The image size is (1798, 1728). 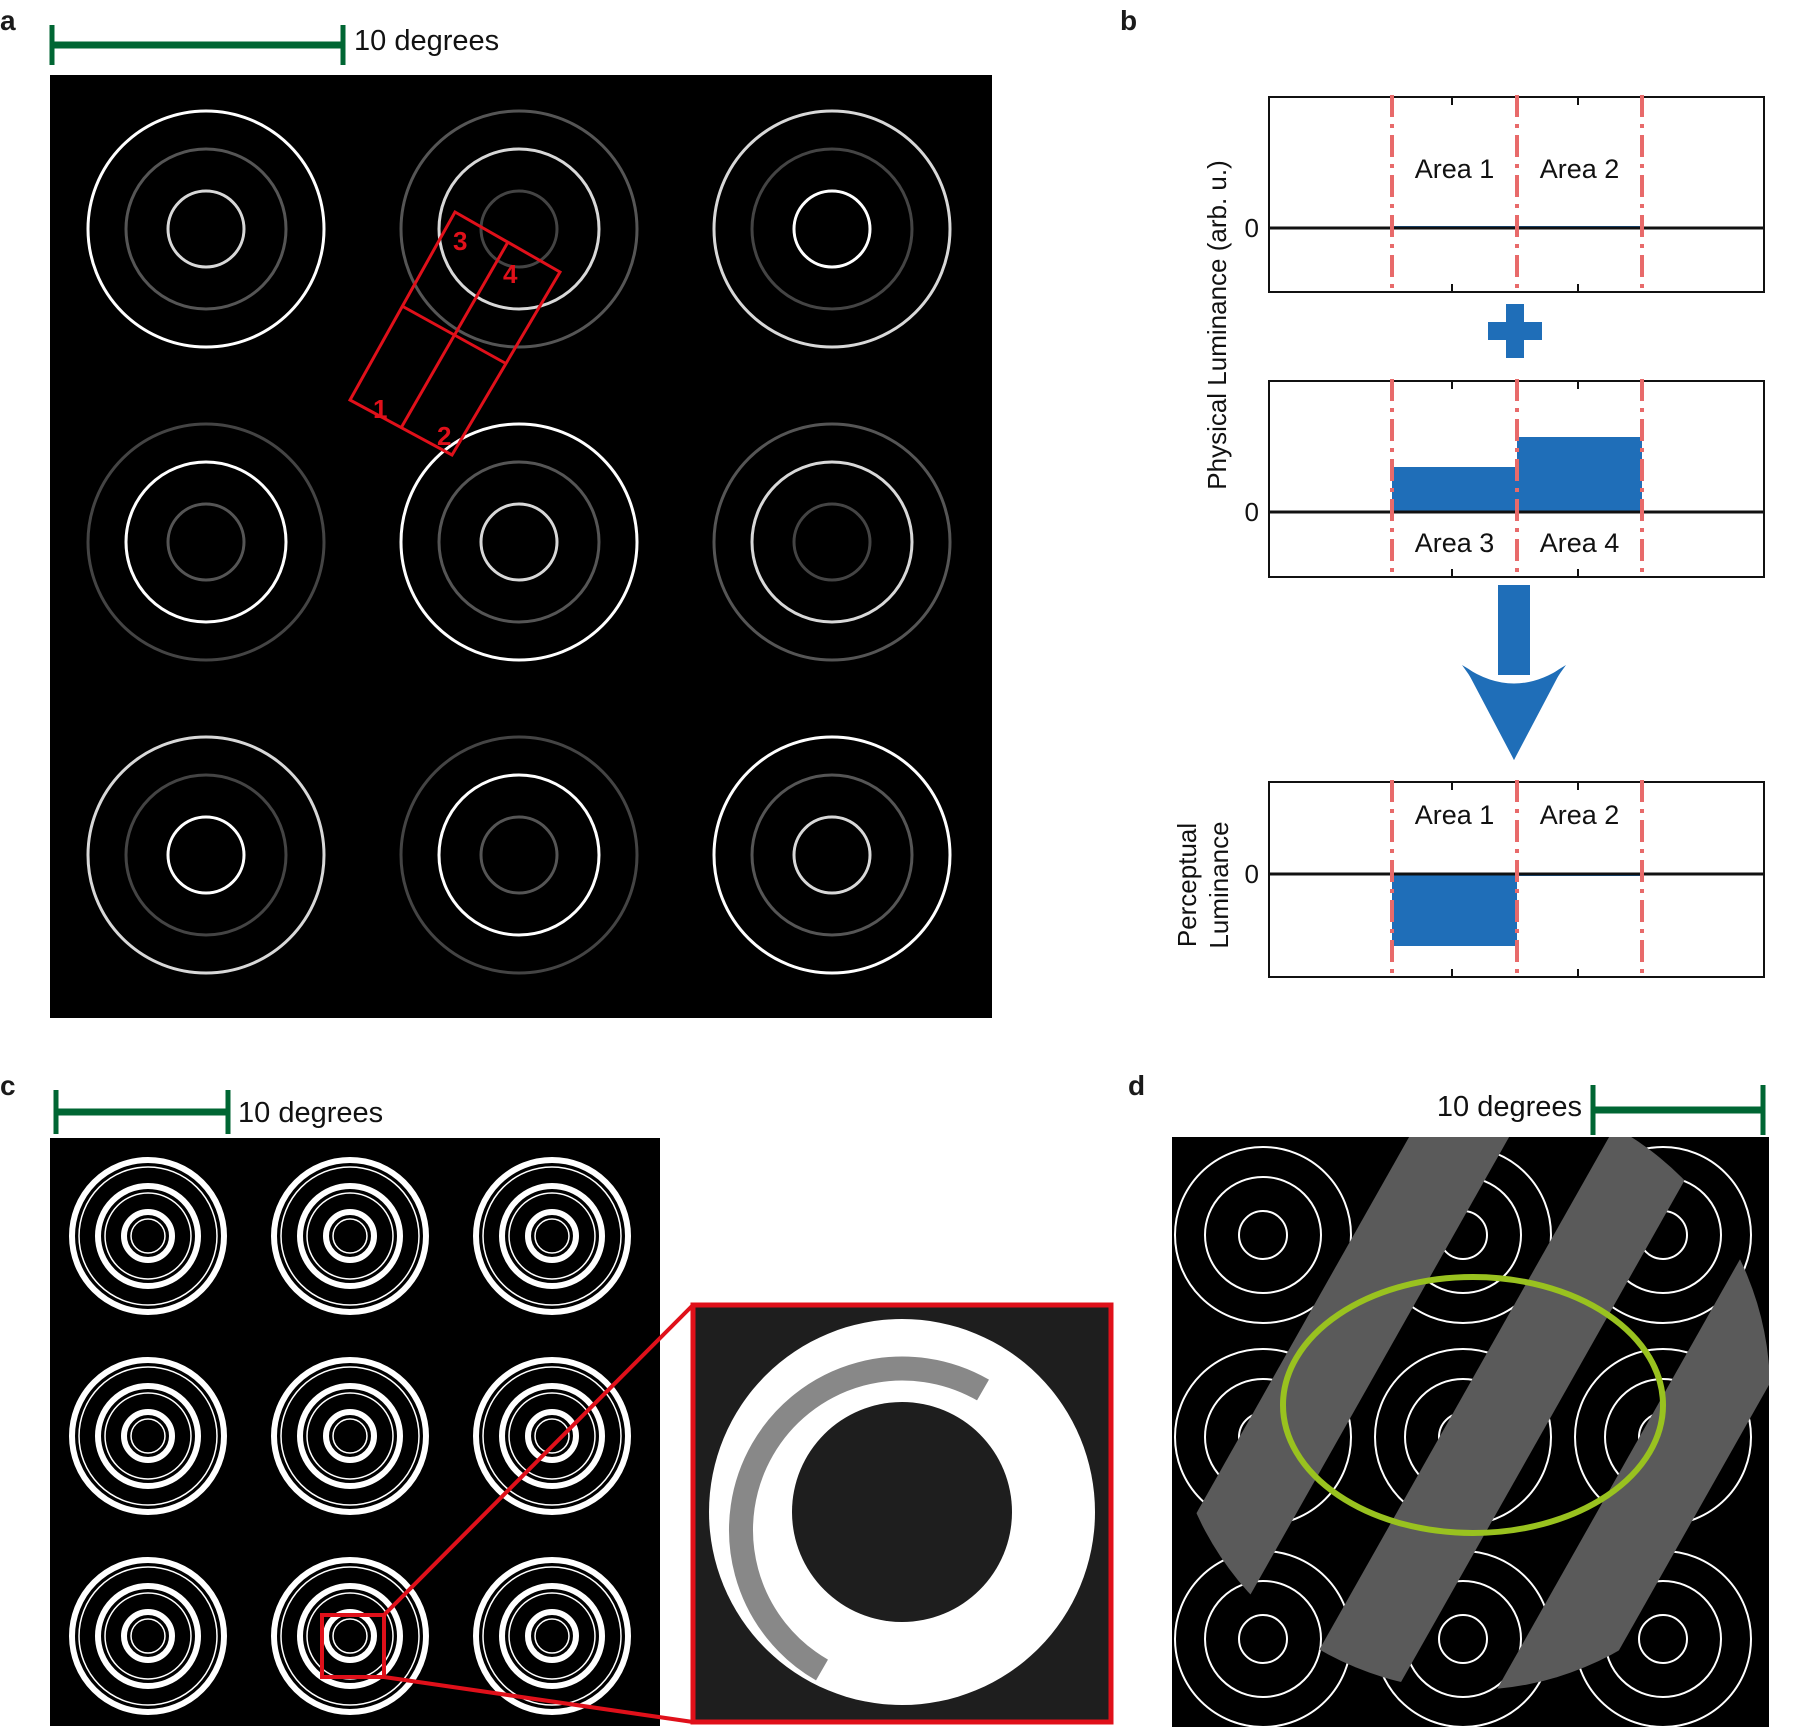 What do you see at coordinates (1187, 885) in the screenshot?
I see `ylabel-perceptual-1: Perceptual` at bounding box center [1187, 885].